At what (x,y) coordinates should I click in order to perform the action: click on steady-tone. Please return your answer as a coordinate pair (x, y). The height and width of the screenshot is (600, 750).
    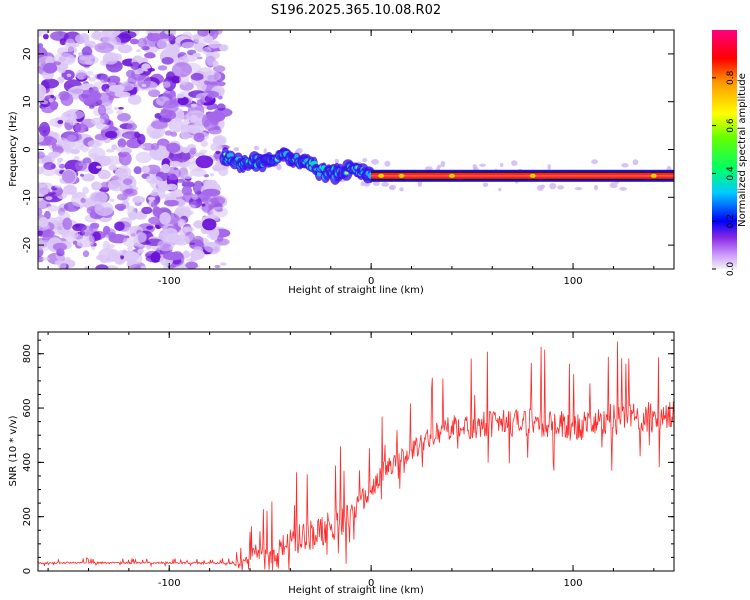
    Looking at the image, I should click on (522, 175).